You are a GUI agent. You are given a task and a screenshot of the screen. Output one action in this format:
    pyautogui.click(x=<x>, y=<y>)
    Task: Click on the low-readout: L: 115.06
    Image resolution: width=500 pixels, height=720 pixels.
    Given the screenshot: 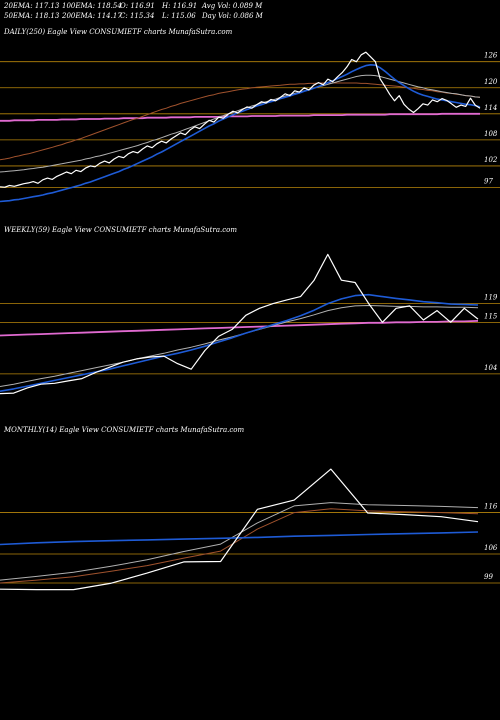 What is the action you would take?
    pyautogui.click(x=179, y=16)
    